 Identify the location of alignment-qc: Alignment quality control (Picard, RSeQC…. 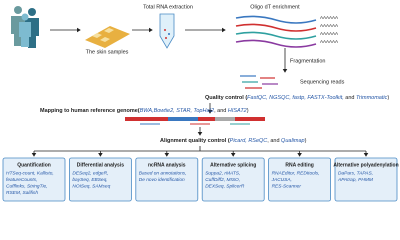
(233, 141).